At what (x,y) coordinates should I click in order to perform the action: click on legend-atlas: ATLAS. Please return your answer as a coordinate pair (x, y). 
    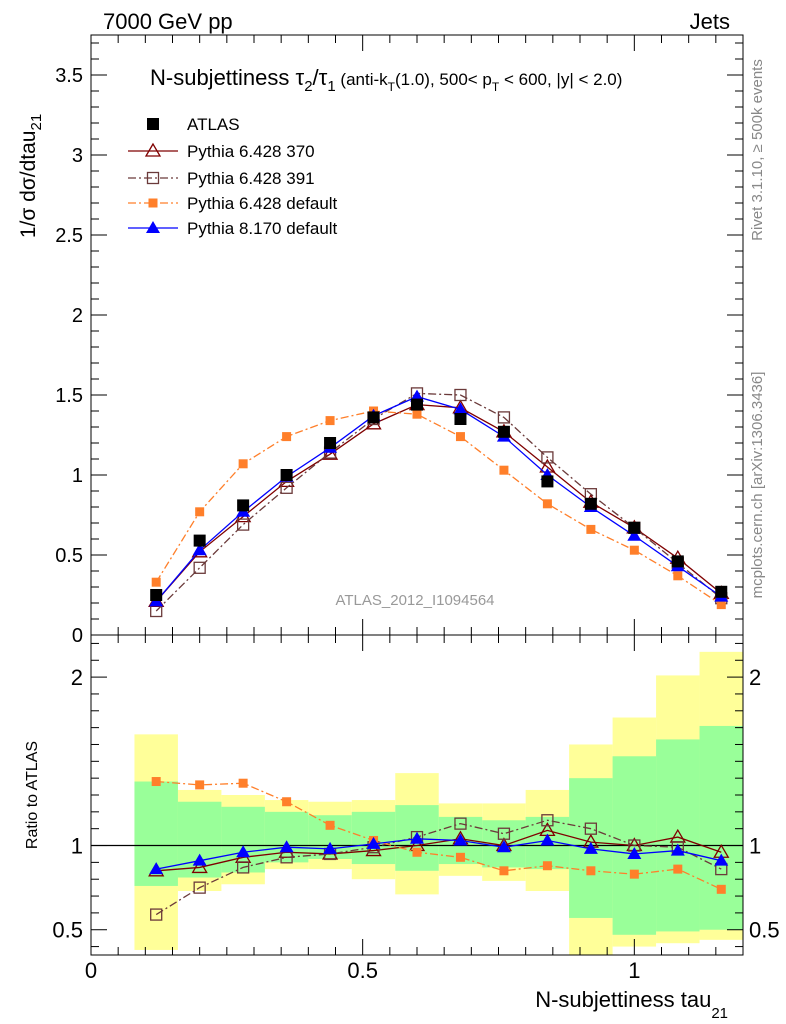
    Looking at the image, I should click on (193, 124).